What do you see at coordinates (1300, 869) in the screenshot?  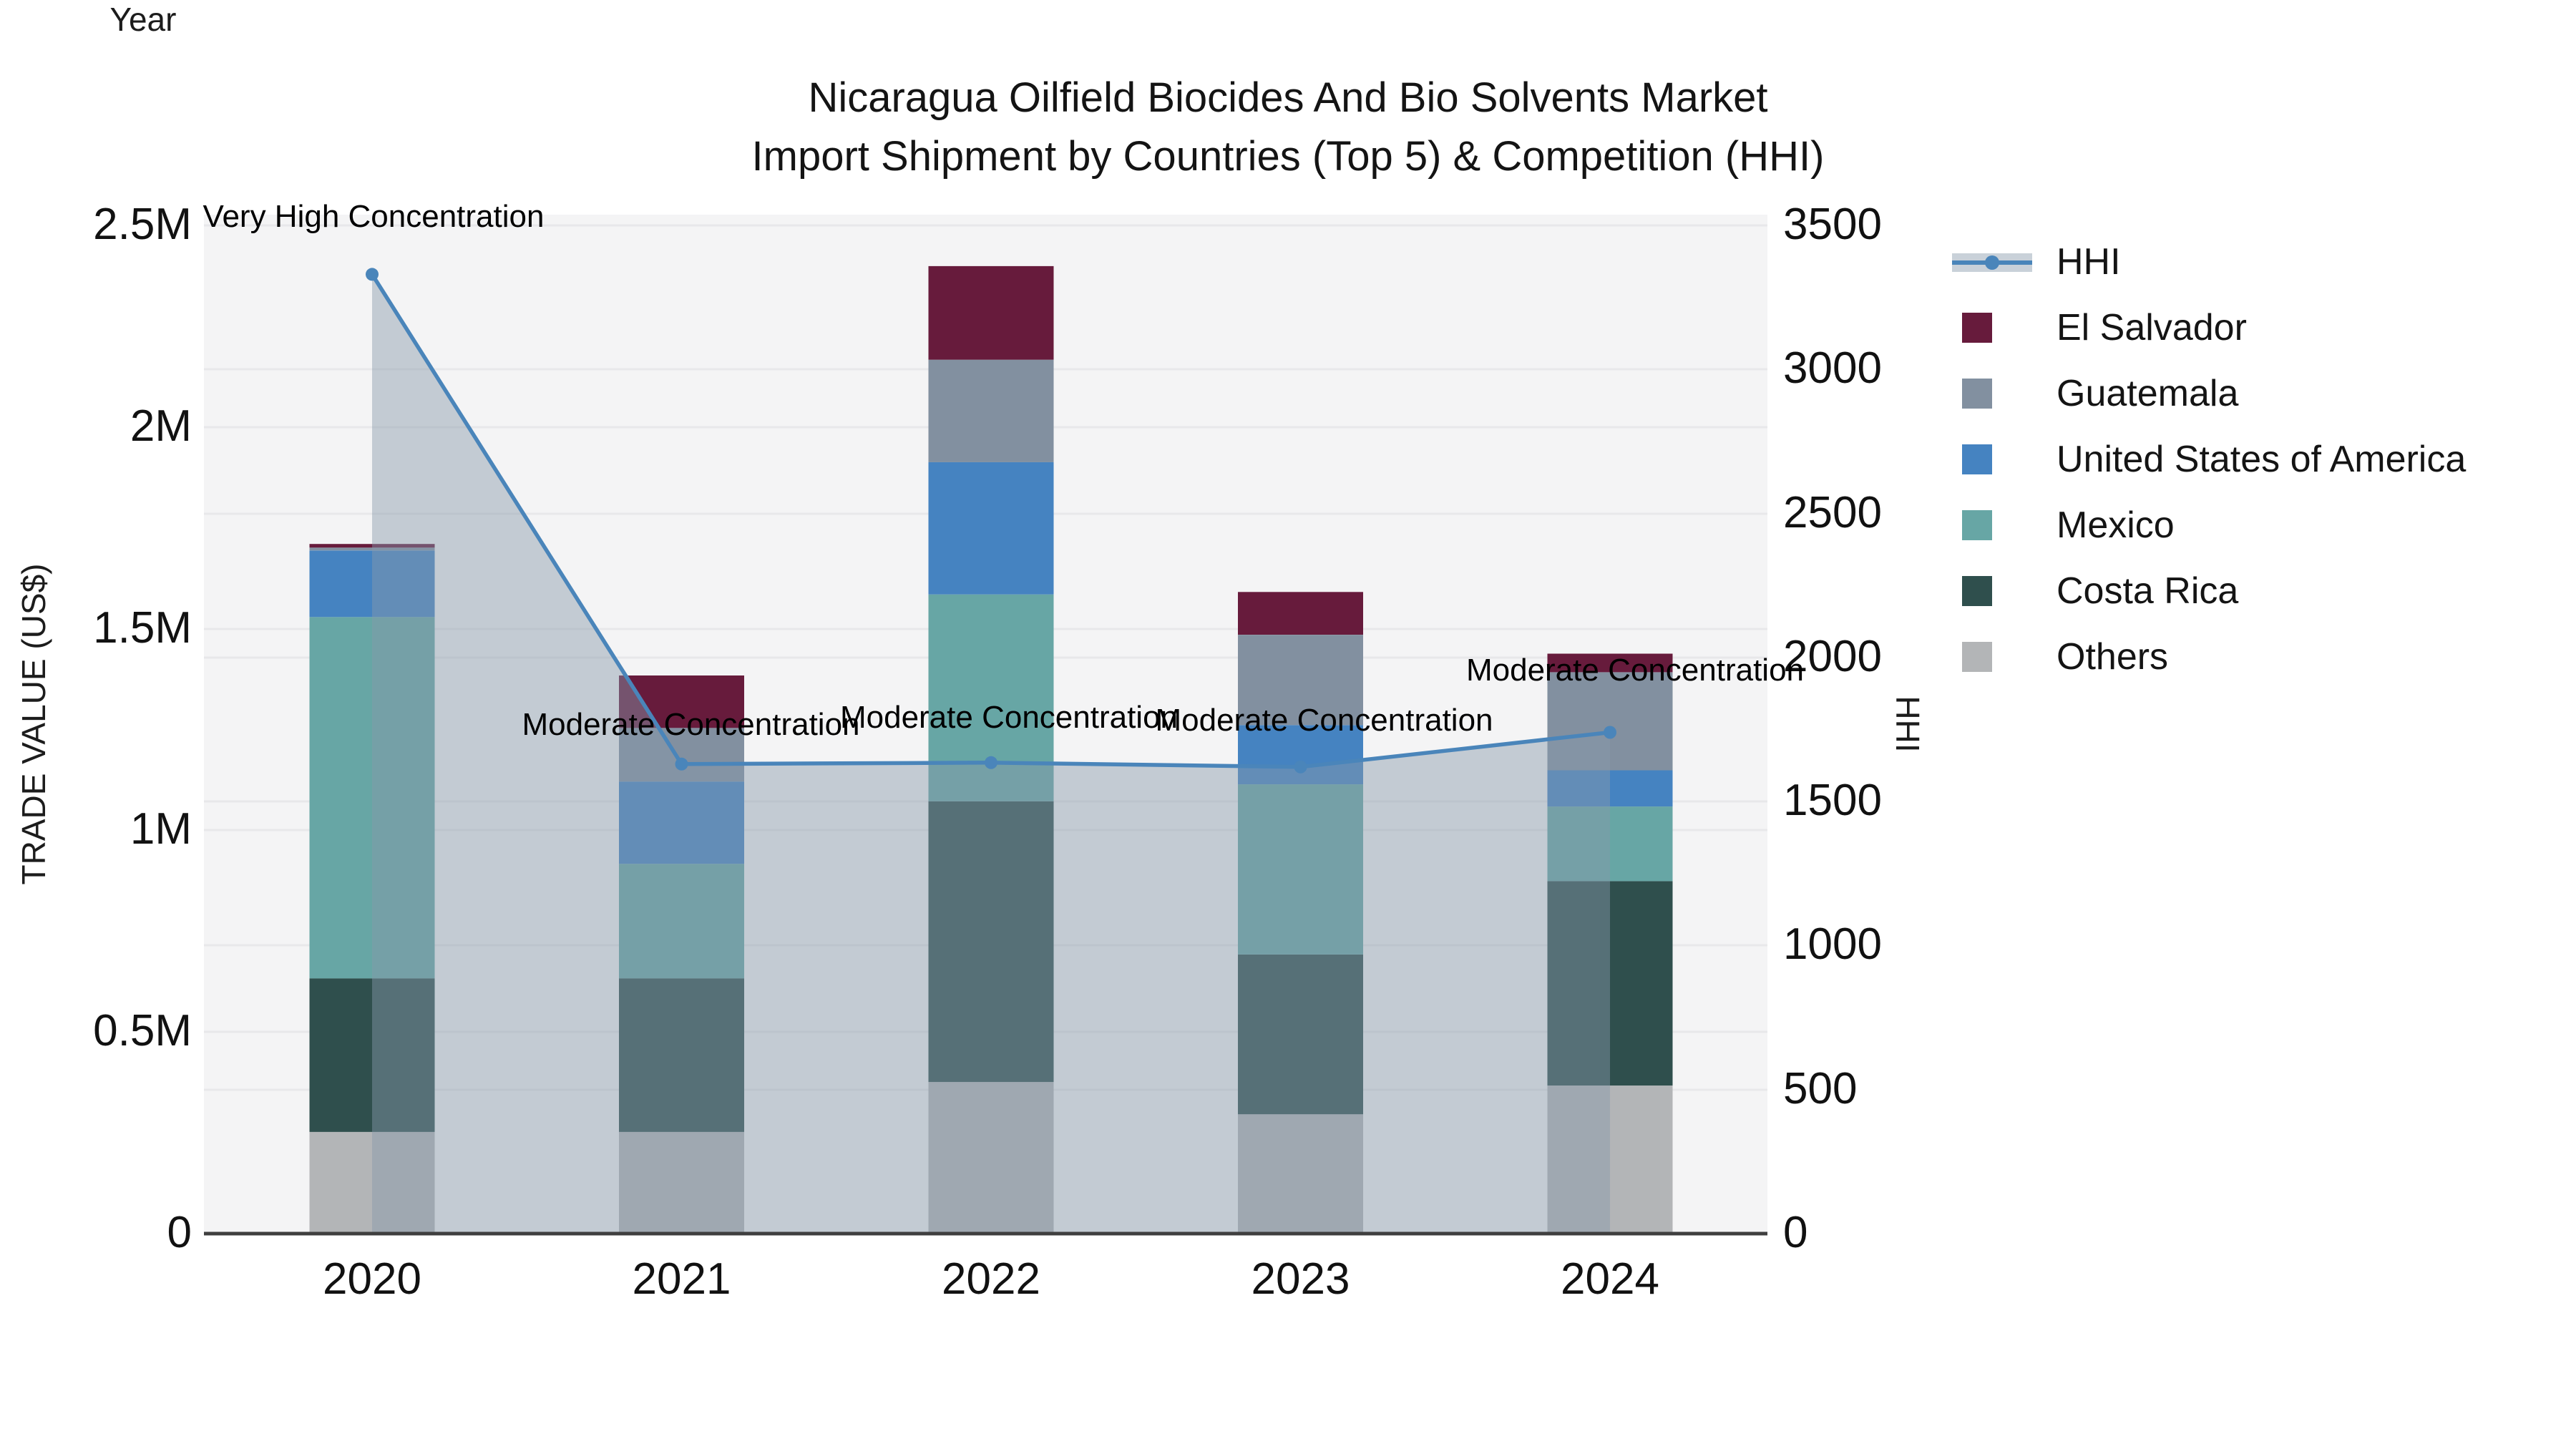 I see `bar-segment-mexico-2023` at bounding box center [1300, 869].